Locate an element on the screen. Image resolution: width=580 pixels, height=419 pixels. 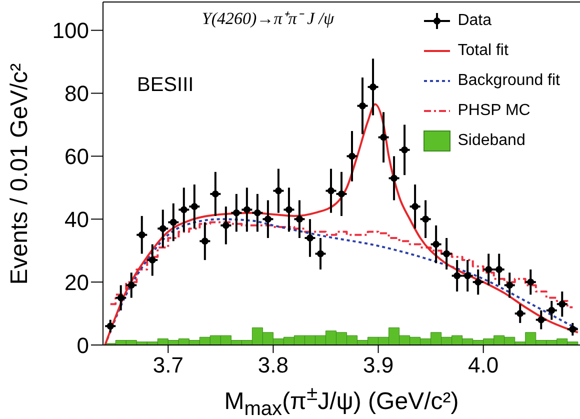
x-tick-label: 4.0 is located at coordinates (483, 365).